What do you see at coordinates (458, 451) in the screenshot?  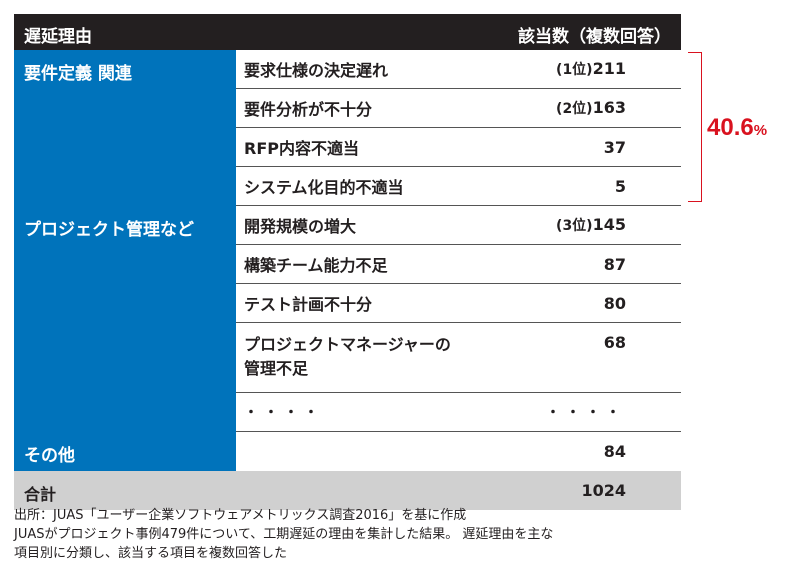 I see `table-row: 84` at bounding box center [458, 451].